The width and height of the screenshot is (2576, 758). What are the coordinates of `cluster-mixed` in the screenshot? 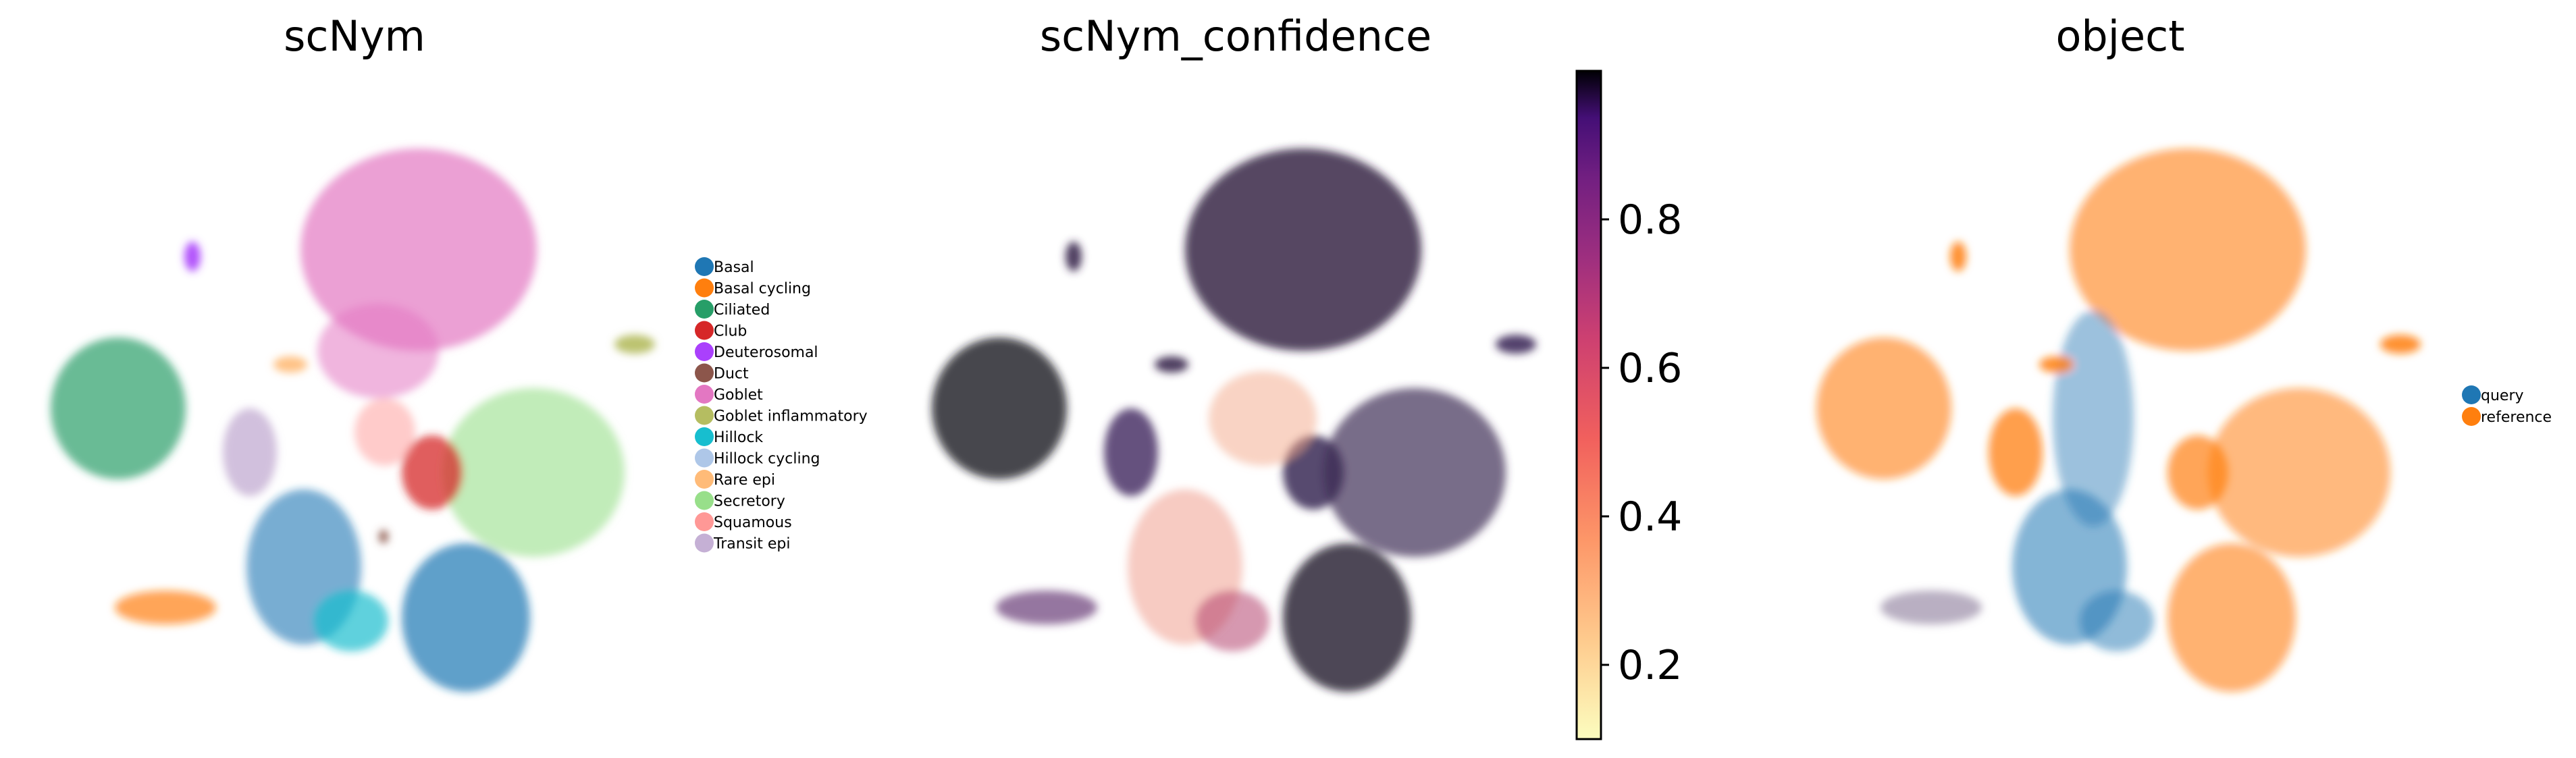 It's located at (1931, 607).